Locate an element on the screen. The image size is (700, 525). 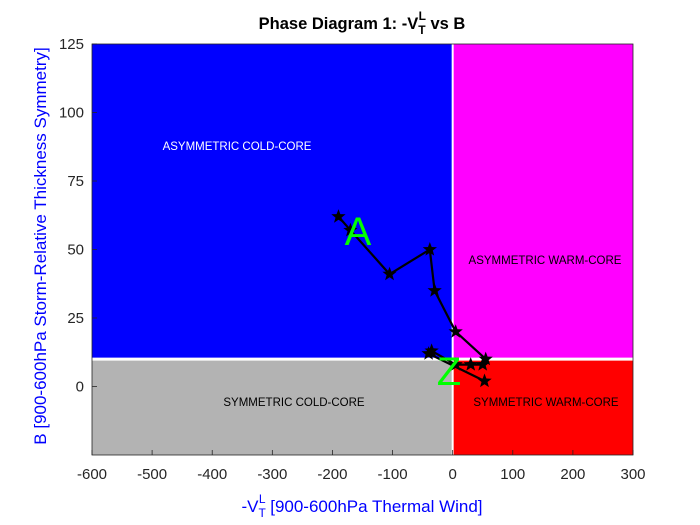
y-tick-label: 50 is located at coordinates (75, 250).